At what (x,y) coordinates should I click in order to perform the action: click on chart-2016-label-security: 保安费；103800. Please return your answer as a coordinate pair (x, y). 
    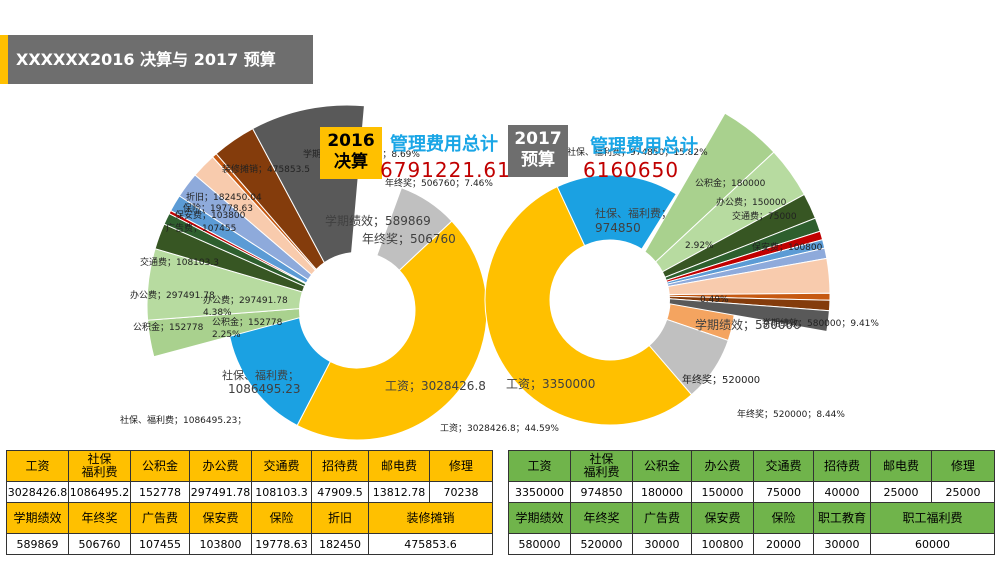
    Looking at the image, I should click on (210, 215).